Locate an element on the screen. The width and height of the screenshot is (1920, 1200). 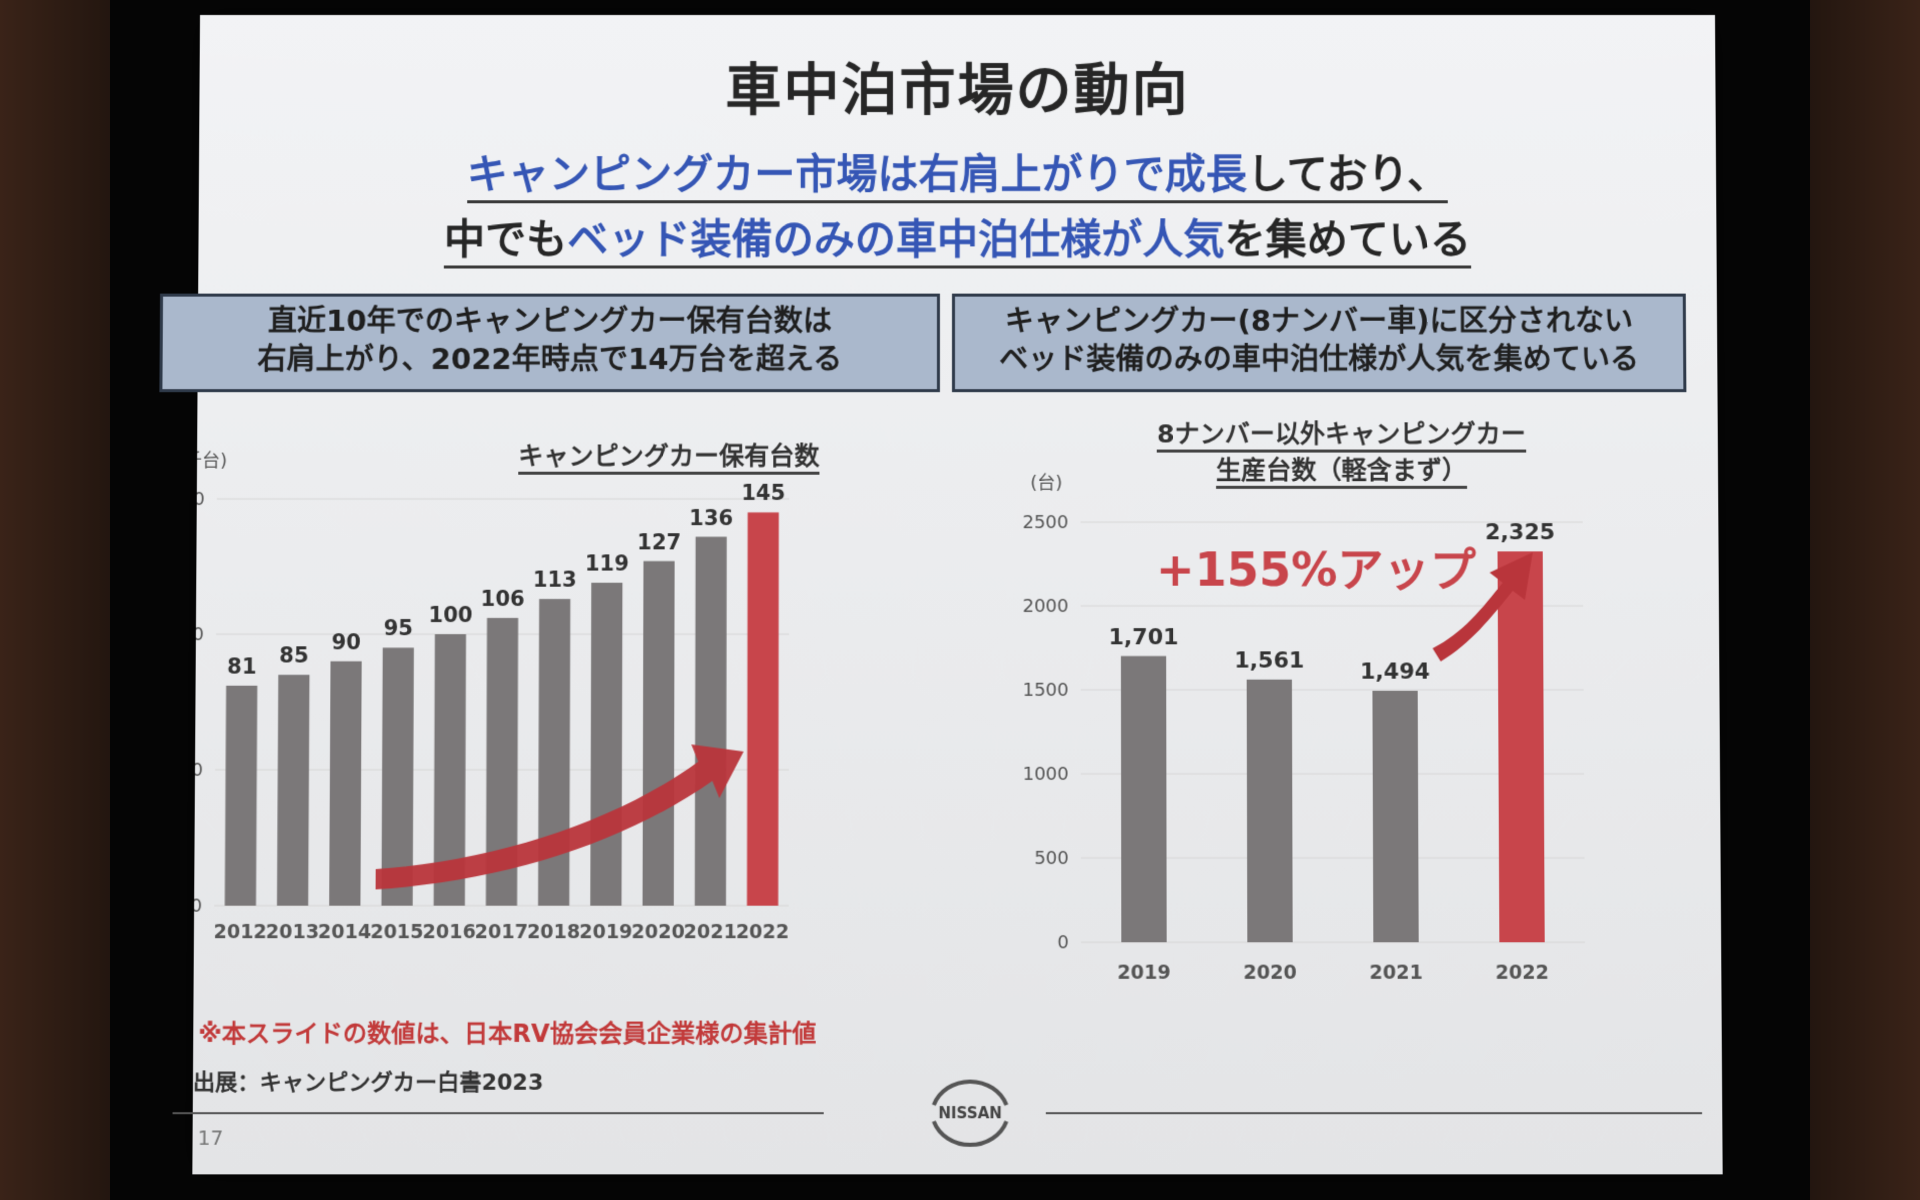
chart-2-value-label-2019: 1,701 is located at coordinates (1144, 637).